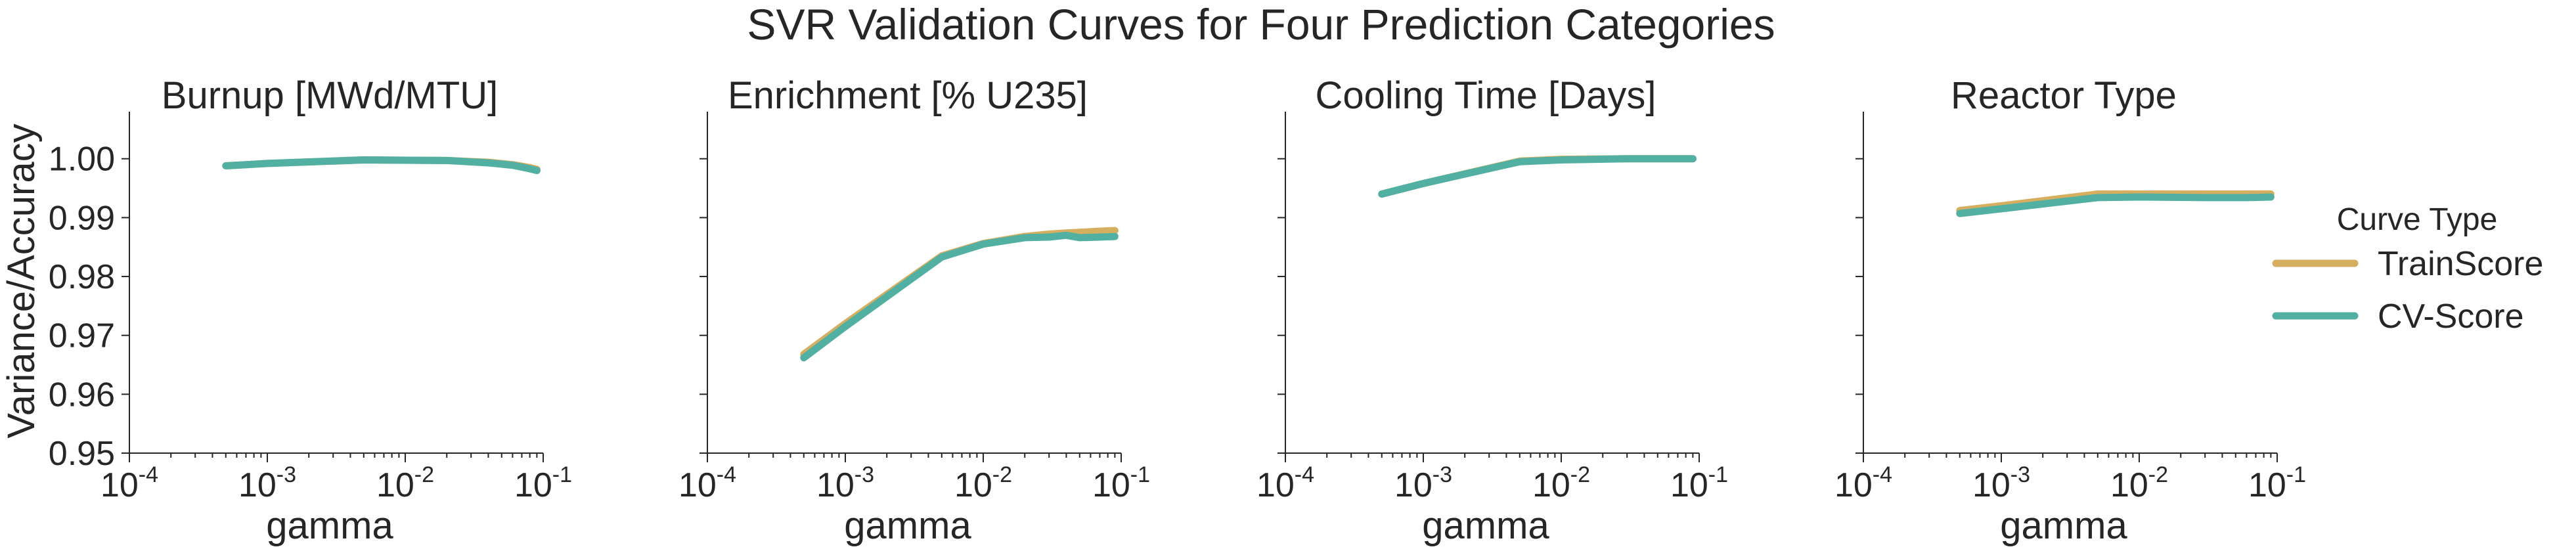 Image resolution: width=2576 pixels, height=549 pixels. Describe the element at coordinates (82, 277) in the screenshot. I see `y-tick-label: 0.98` at that location.